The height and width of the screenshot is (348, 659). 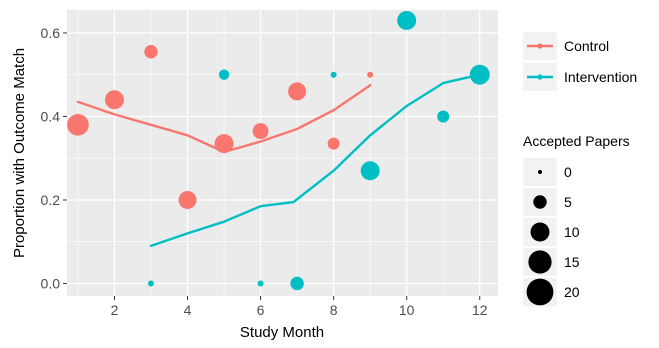 I want to click on size-legend-label: 20, so click(x=572, y=292).